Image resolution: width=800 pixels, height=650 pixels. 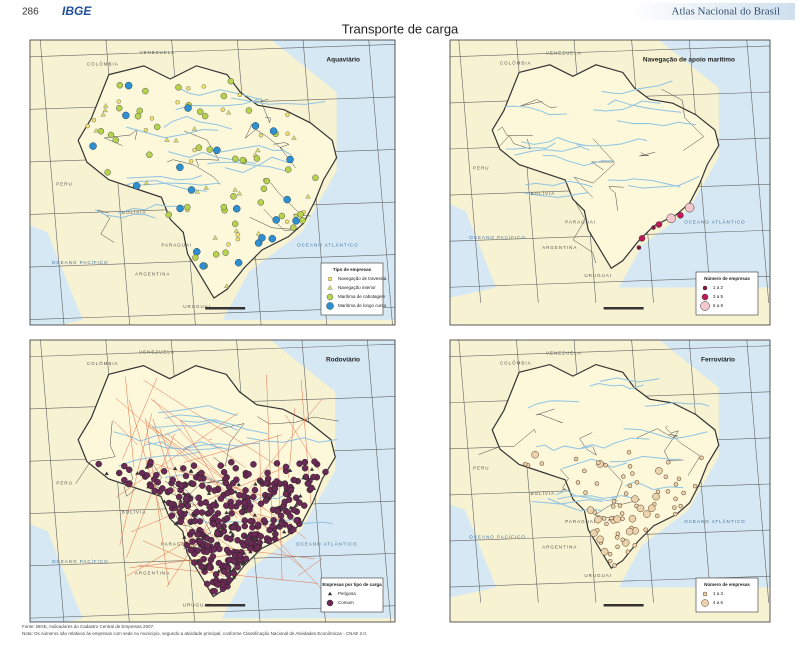 I want to click on country-label: VENEZUELA, so click(x=564, y=52).